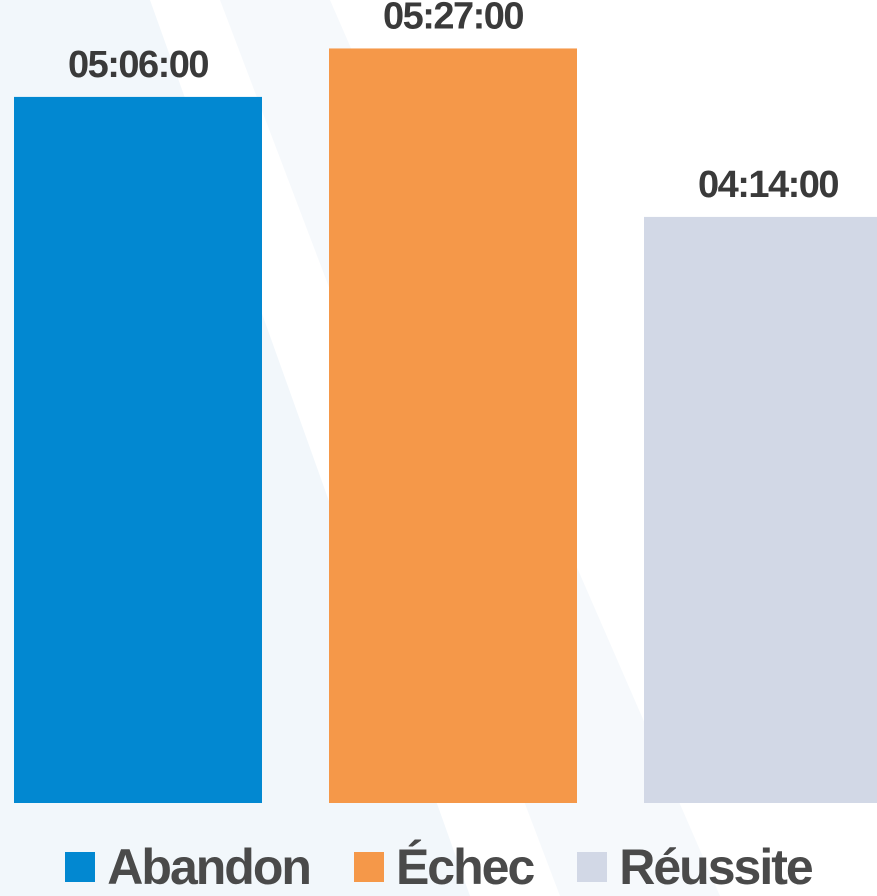 Image resolution: width=877 pixels, height=896 pixels. Describe the element at coordinates (209, 867) in the screenshot. I see `legend-label-abandon: Abandon` at that location.